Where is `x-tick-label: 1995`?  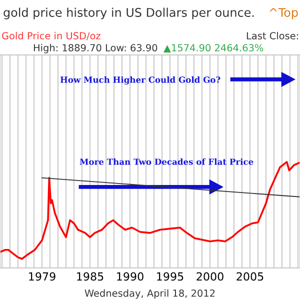
x-tick-label: 1995 is located at coordinates (170, 276).